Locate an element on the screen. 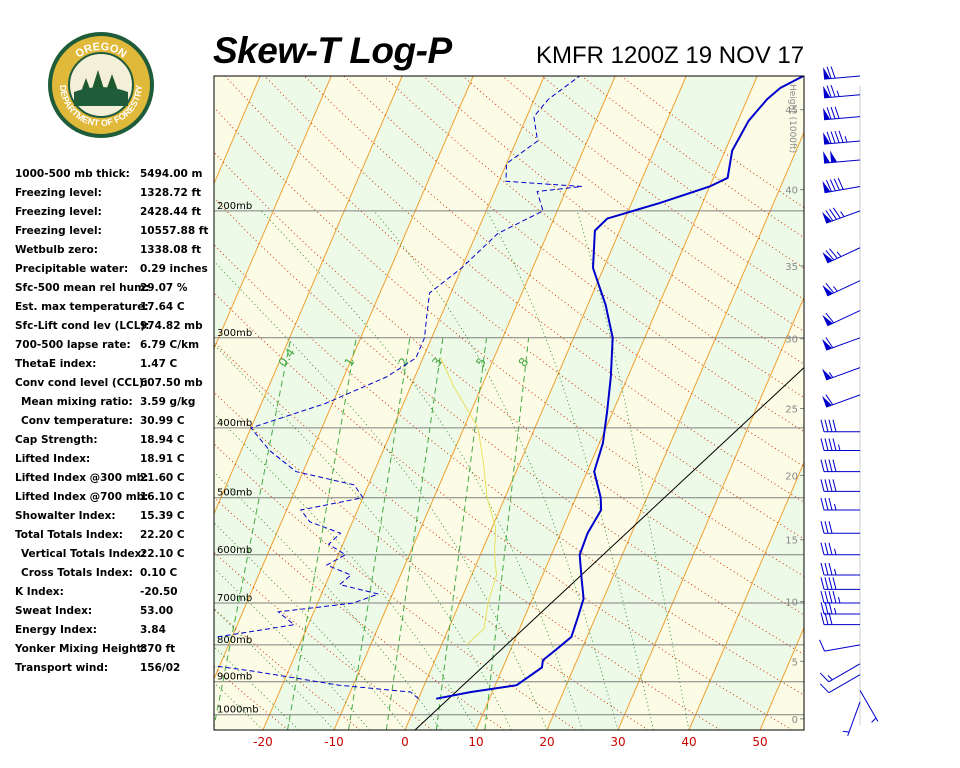 The height and width of the screenshot is (768, 960). isobar-label: 600mb is located at coordinates (234, 550).